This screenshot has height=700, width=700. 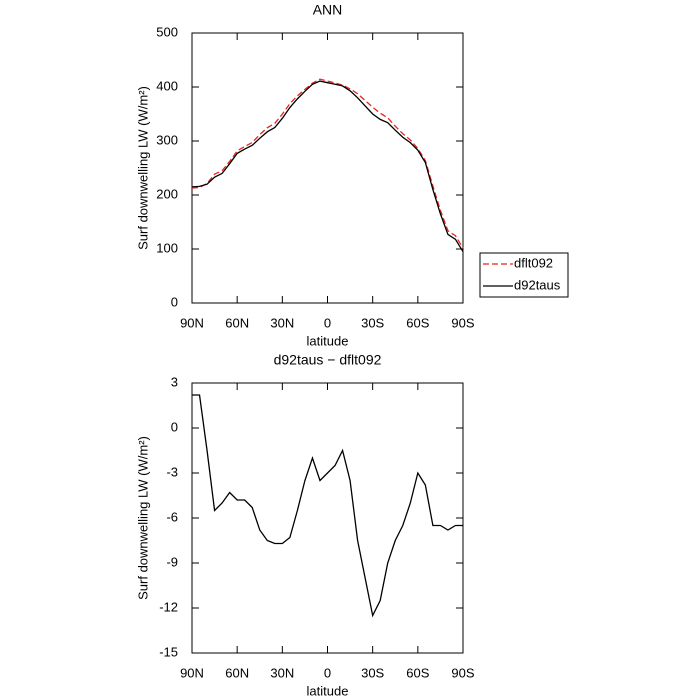 I want to click on legend-box, so click(x=524, y=275).